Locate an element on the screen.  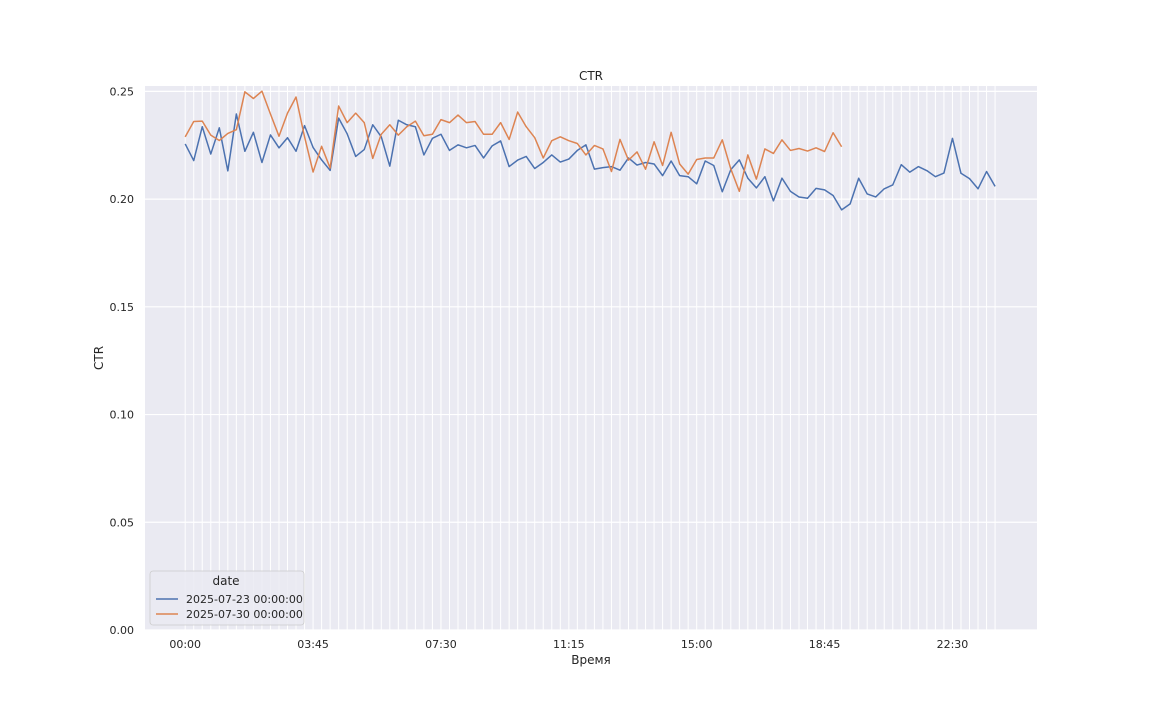
legend-entry-label: 2025-07-30 00:00:00 is located at coordinates (244, 614).